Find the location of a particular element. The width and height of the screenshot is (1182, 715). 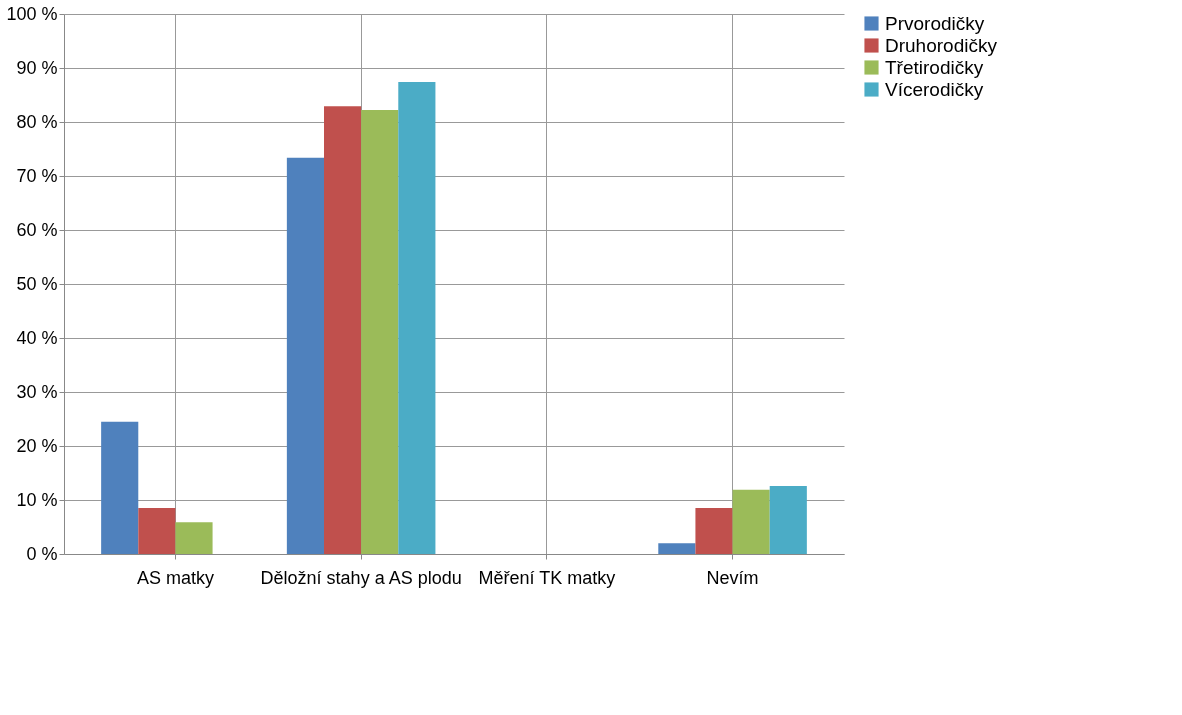

legend-label: Třetirodičky is located at coordinates (934, 67).